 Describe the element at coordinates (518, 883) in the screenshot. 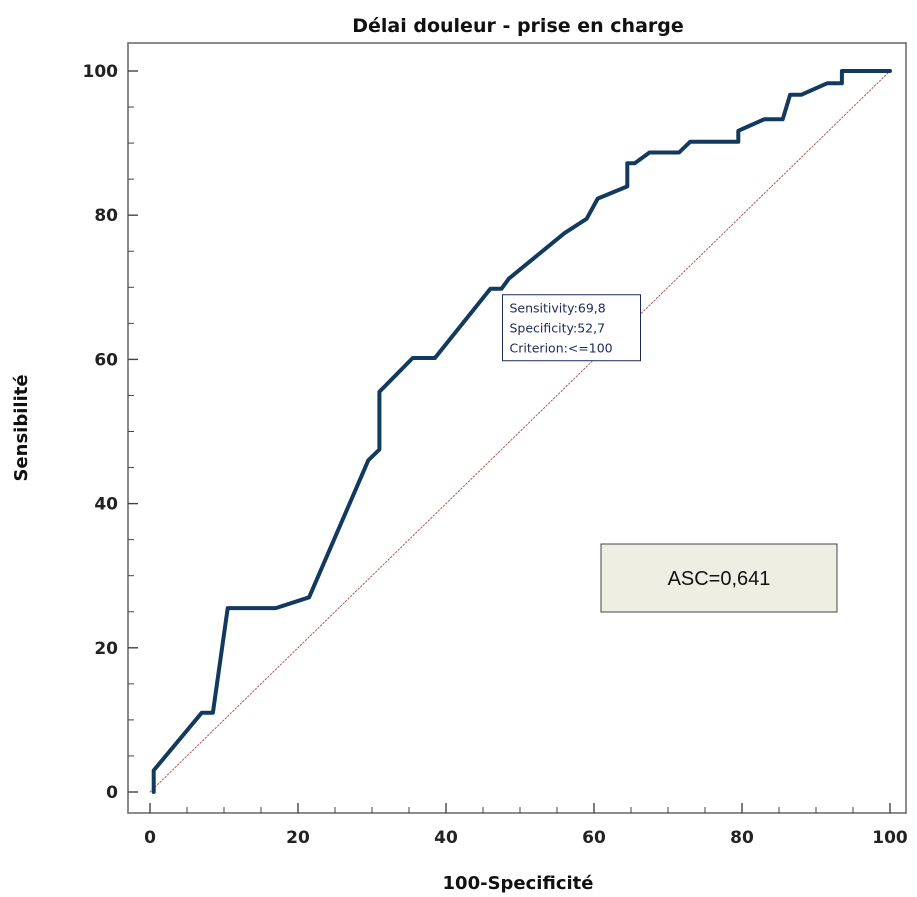

I see `x-axis-title: 100-Specificité` at that location.